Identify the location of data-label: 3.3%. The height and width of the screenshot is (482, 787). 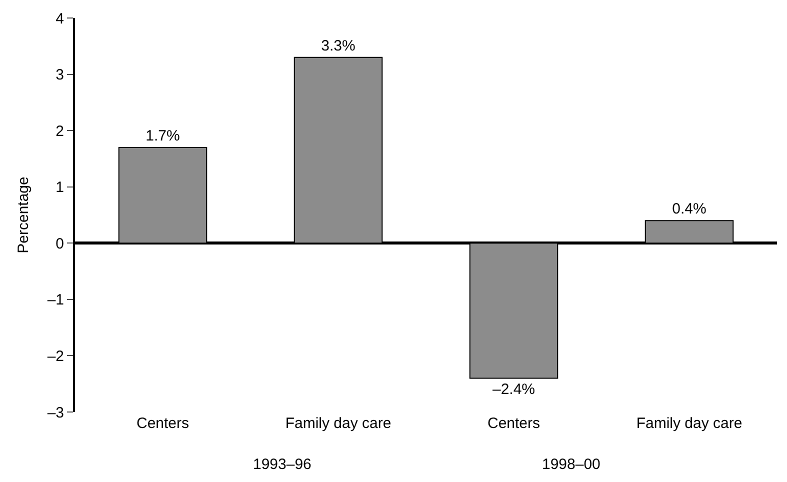
(338, 45).